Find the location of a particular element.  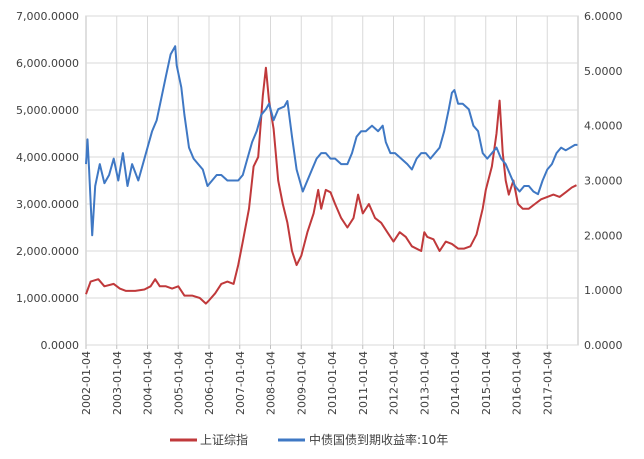

legend: 上证综指 中债国债到期收益率:10年 is located at coordinates (309, 439).